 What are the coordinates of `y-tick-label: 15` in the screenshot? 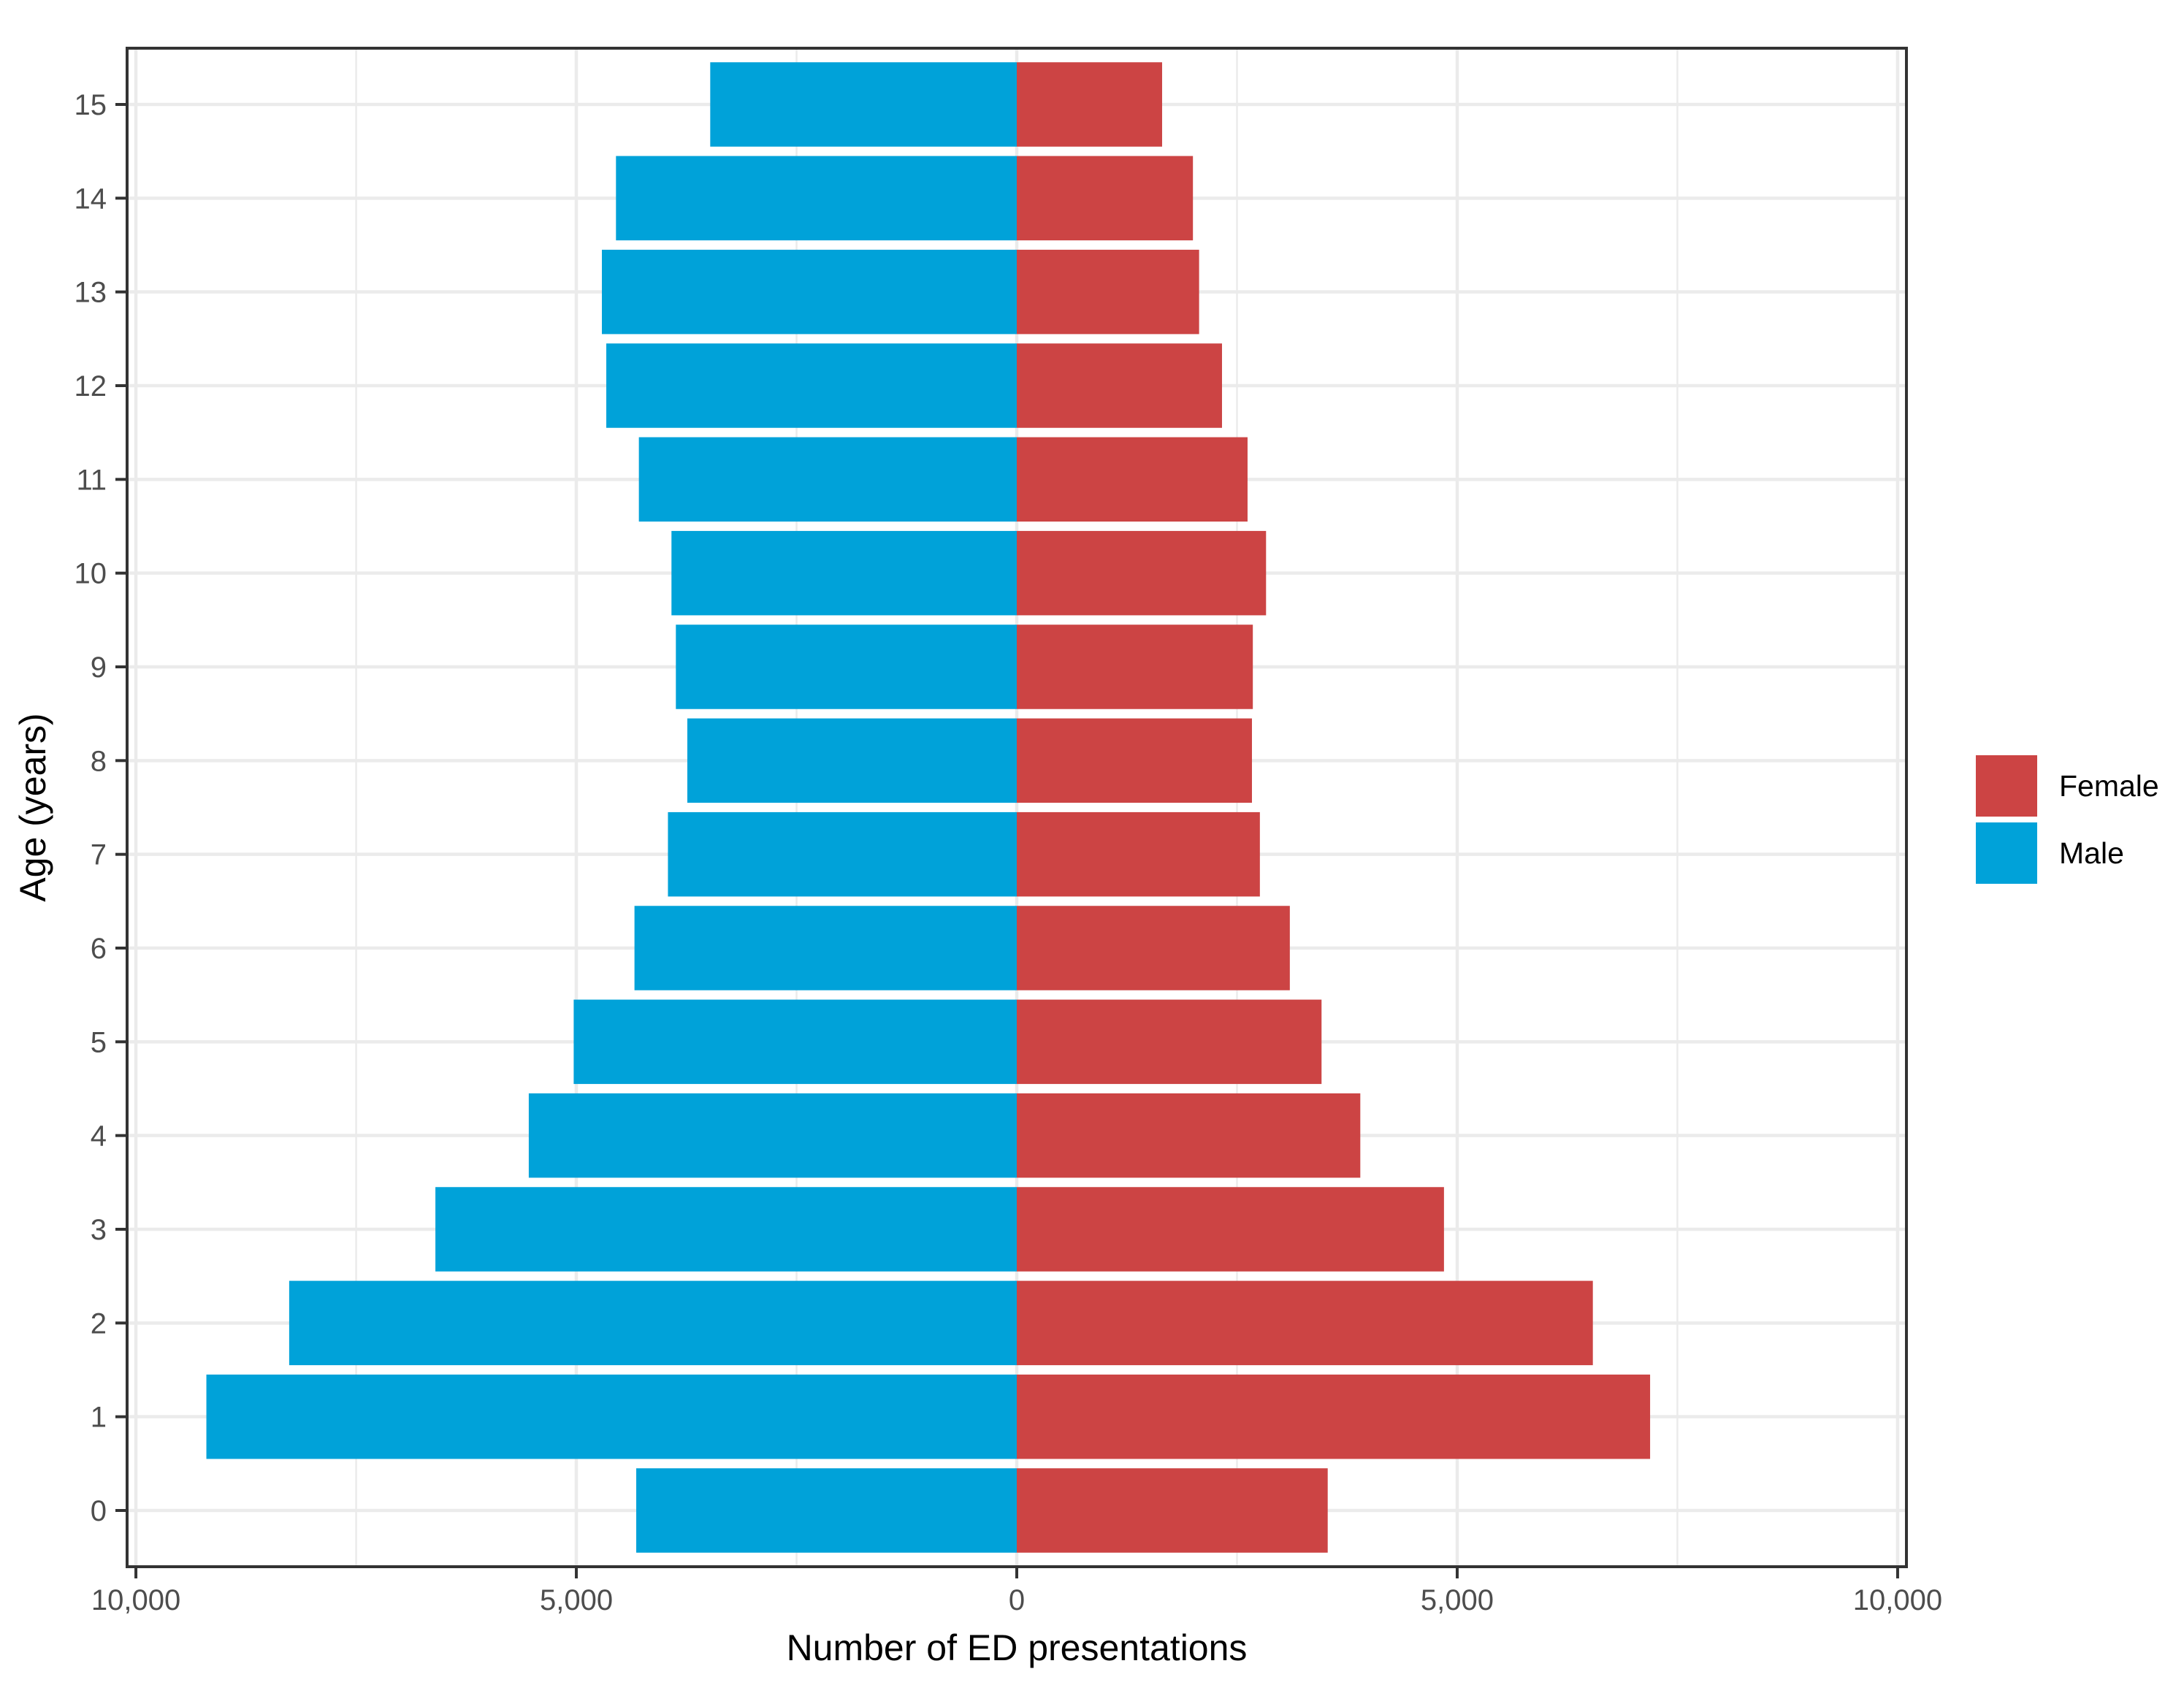 It's located at (91, 105).